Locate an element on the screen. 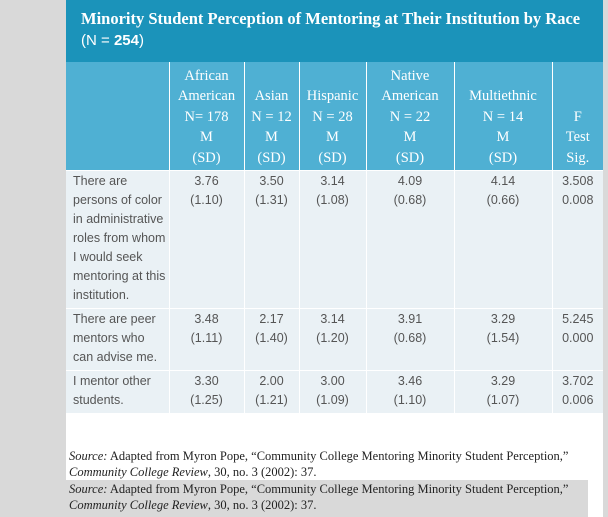 The height and width of the screenshot is (517, 608). header-f-test: F Test Sig. is located at coordinates (577, 116).